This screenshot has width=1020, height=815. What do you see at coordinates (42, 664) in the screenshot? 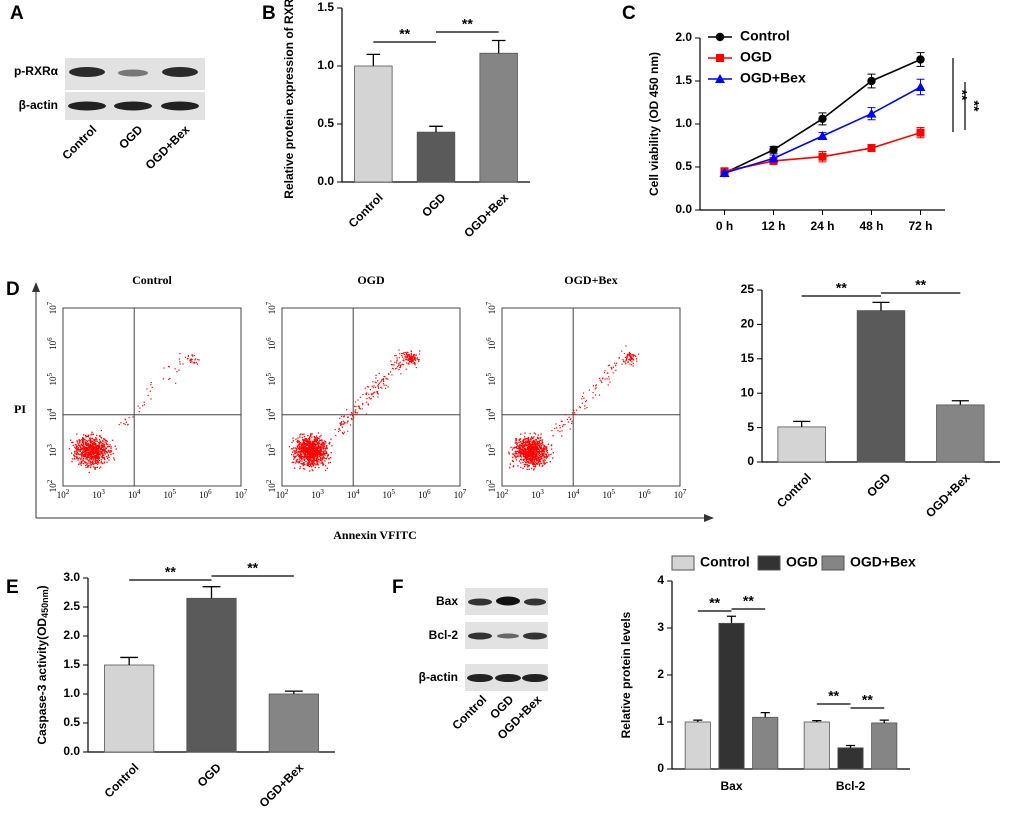
I see `y-axis-label: Caspase-3 activity(OD450nm)` at bounding box center [42, 664].